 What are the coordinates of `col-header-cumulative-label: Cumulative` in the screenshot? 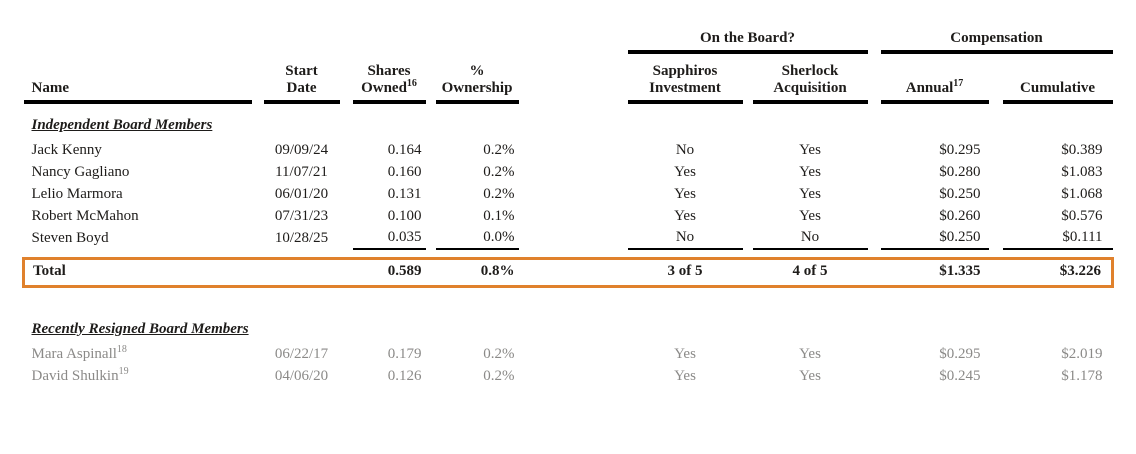 It's located at (1058, 88).